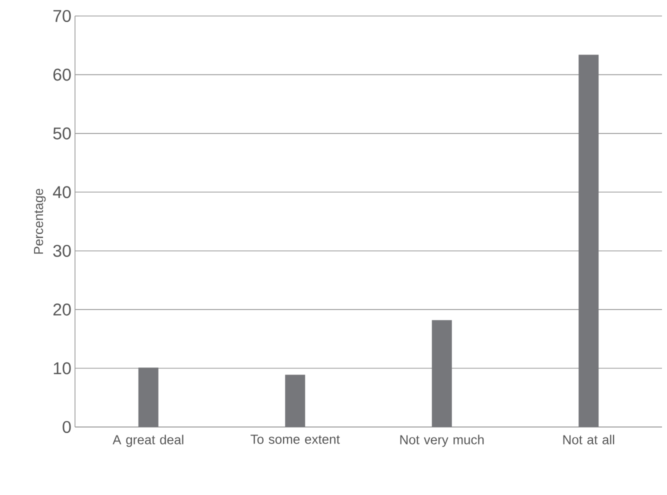  Describe the element at coordinates (148, 440) in the screenshot. I see `x-tick-label: A great deal` at that location.